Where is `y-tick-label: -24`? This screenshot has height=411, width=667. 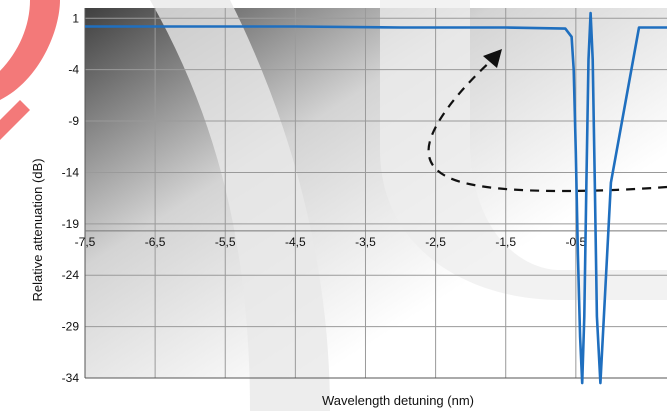
y-tick-label: -24 is located at coordinates (71, 275).